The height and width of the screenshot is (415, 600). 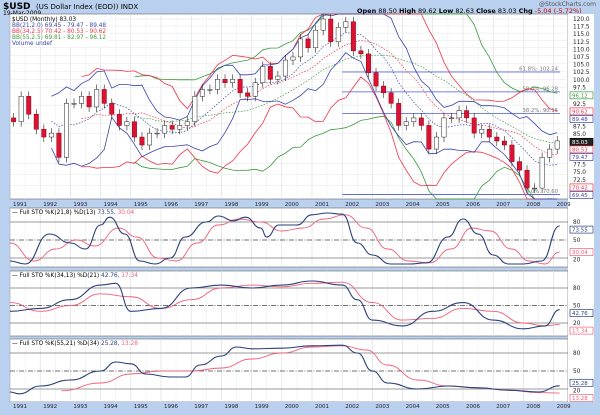 What do you see at coordinates (171, 407) in the screenshot?
I see `x-tick-label: 1996` at bounding box center [171, 407].